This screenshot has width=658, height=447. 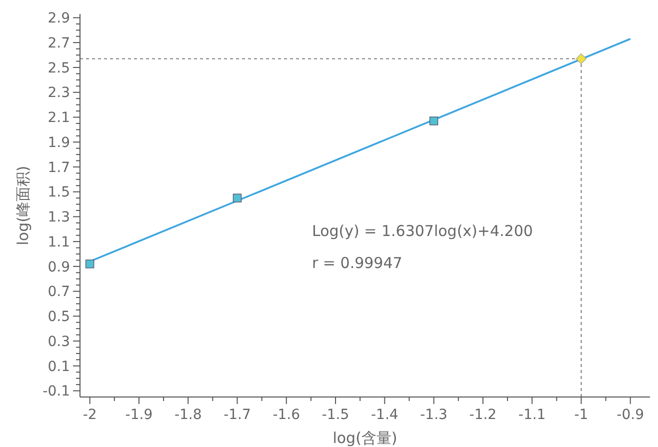 I want to click on x-tick-label: -1.4, so click(x=384, y=415).